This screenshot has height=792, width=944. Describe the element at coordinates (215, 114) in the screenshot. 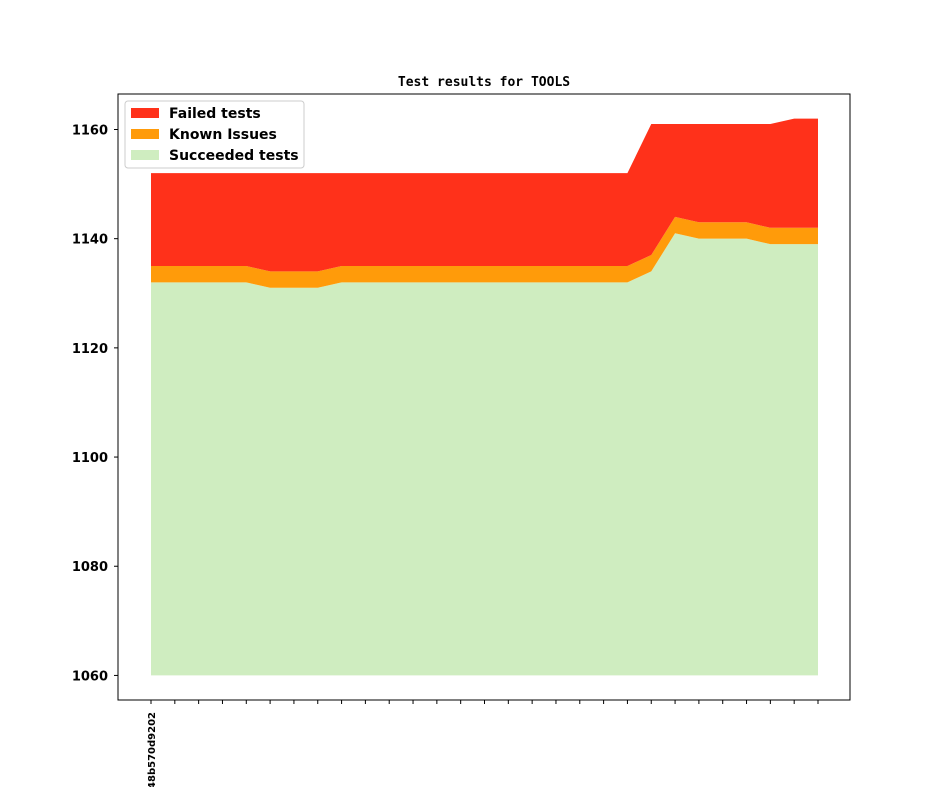

I see `legend-label: Failed tests` at that location.